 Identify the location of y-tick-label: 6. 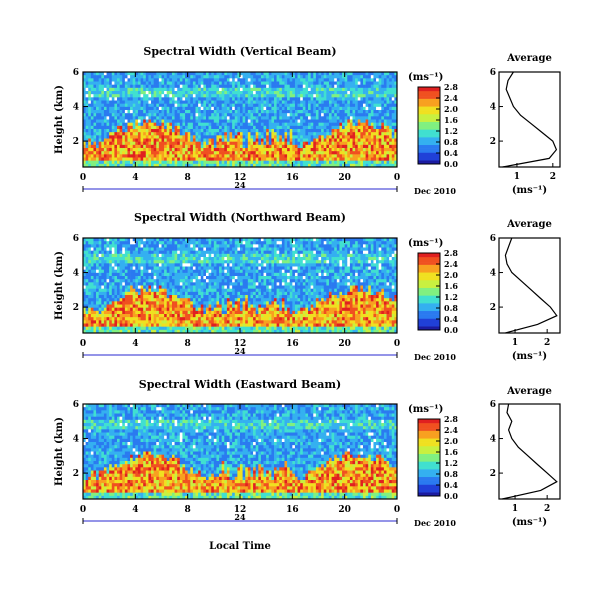
(76, 73).